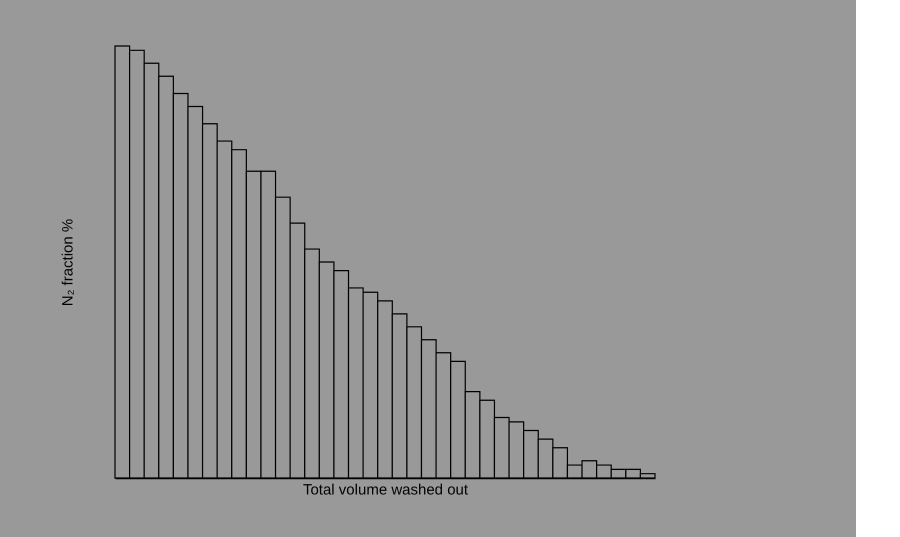 The image size is (900, 537). I want to click on x-axis-title: Total volume washed out, so click(385, 490).